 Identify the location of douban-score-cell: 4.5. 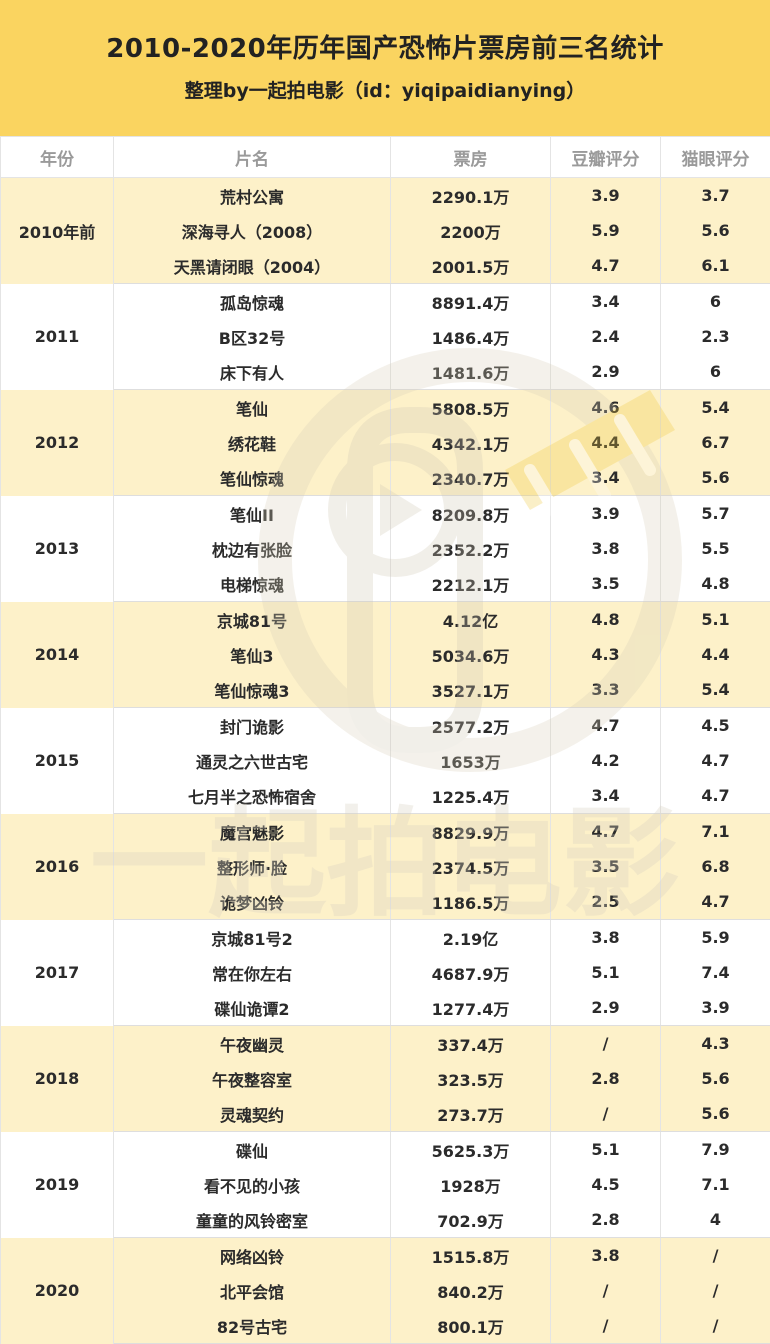
(606, 1184).